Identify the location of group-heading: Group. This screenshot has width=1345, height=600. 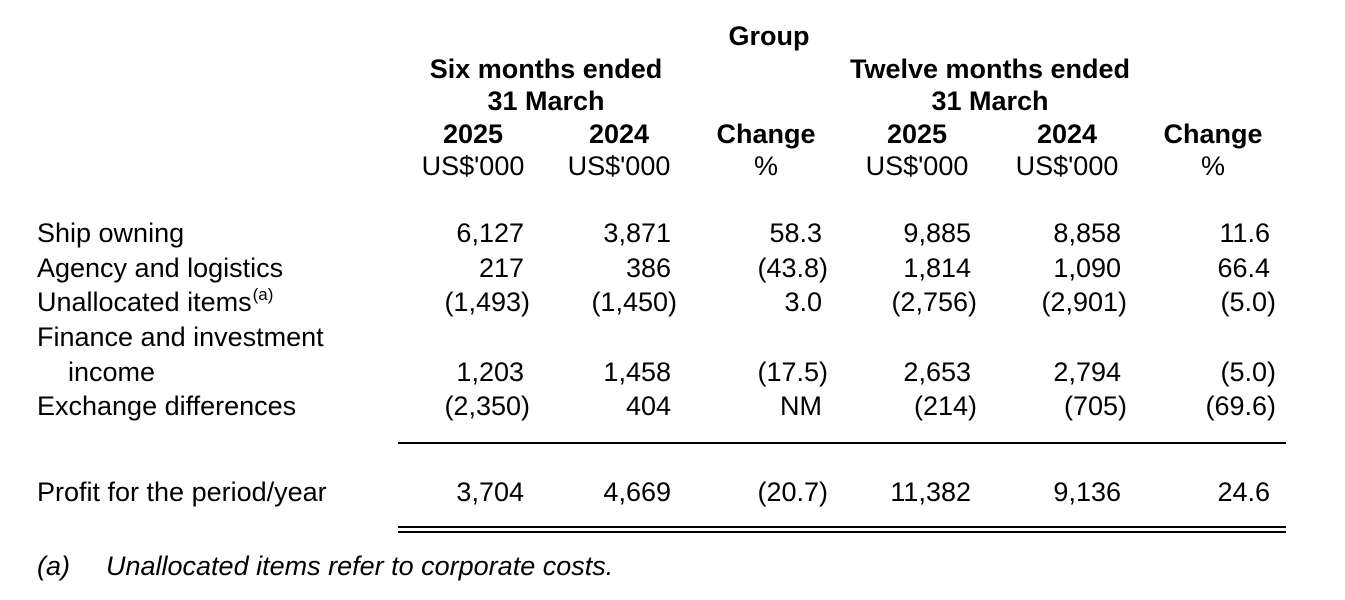
(769, 36).